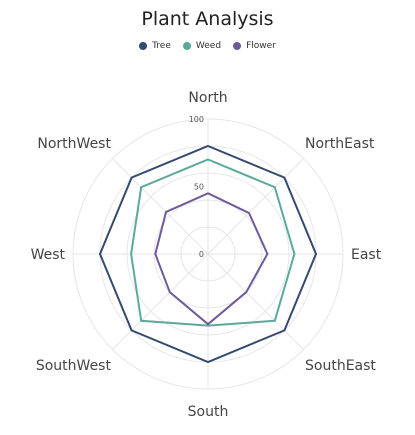  Describe the element at coordinates (340, 144) in the screenshot. I see `direction-label-northeast: NorthEast` at that location.